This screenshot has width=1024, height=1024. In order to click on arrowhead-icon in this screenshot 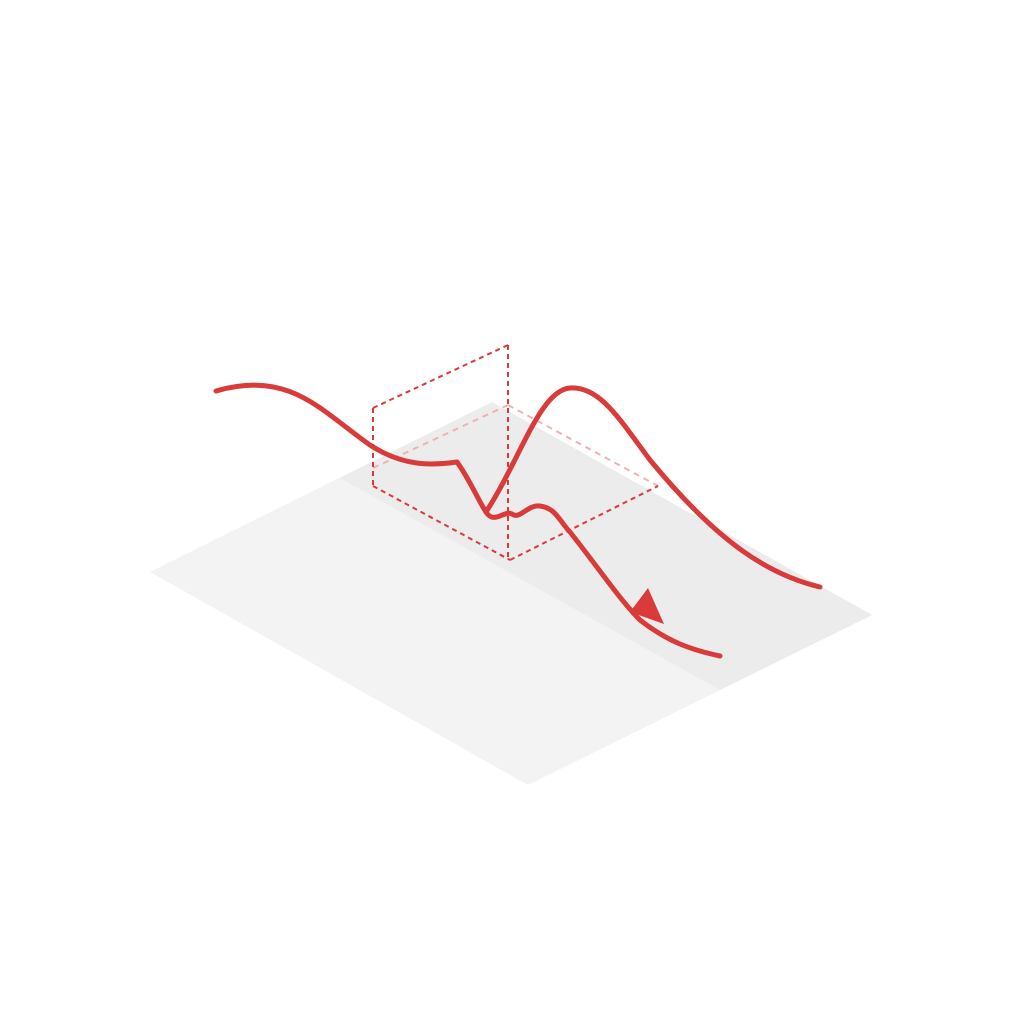, I will do `click(647, 606)`.